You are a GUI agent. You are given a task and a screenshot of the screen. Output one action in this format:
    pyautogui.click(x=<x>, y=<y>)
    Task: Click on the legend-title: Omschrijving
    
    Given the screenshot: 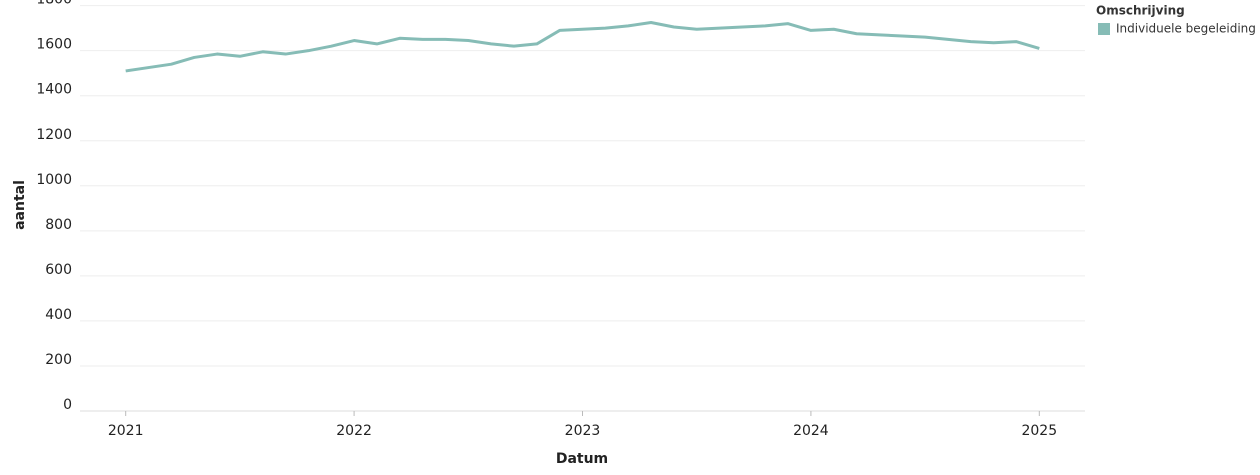 What is the action you would take?
    pyautogui.click(x=1140, y=11)
    